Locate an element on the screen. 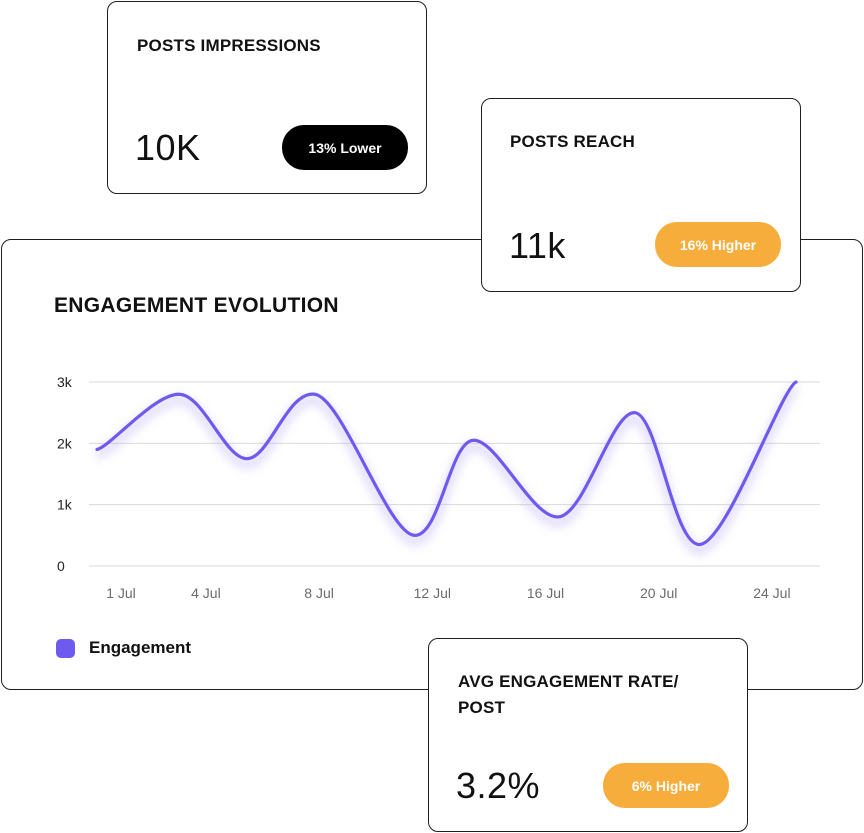  posts-impressions-card: POSTS IMPRESSIONS 10K 13% Lower is located at coordinates (267, 97).